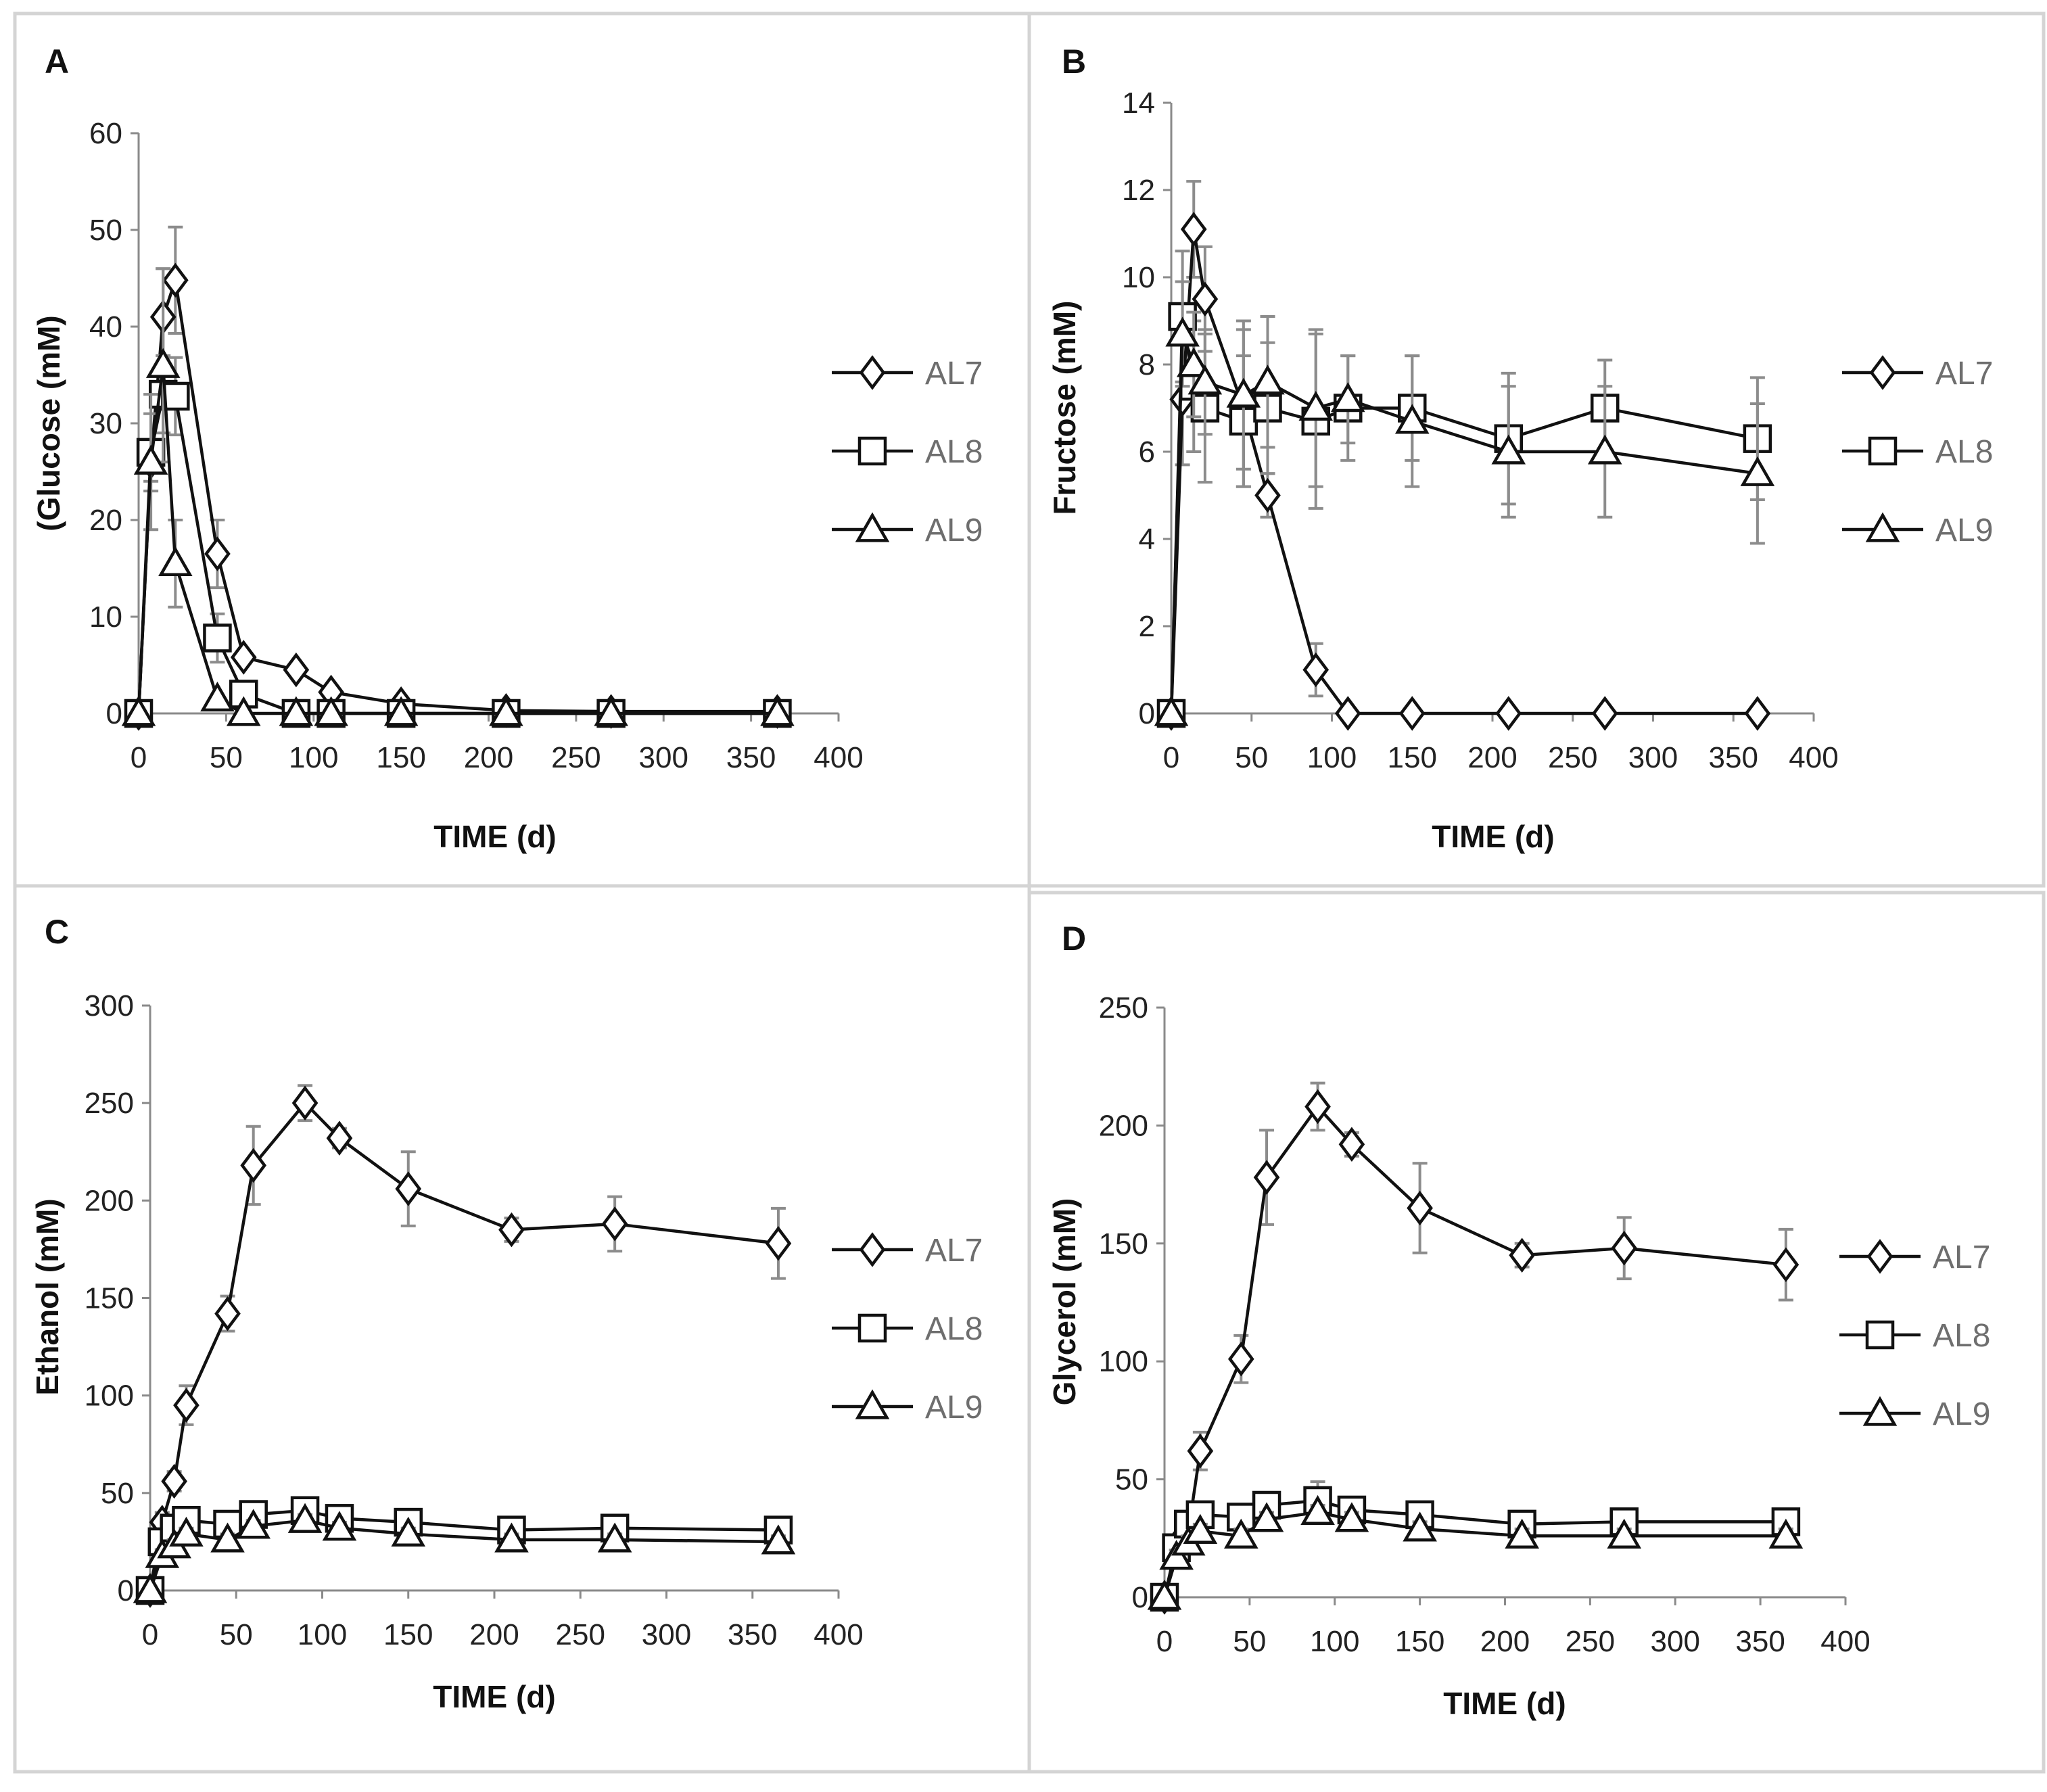 Image resolution: width=2047 pixels, height=1792 pixels. What do you see at coordinates (1064, 1302) in the screenshot?
I see `y-axis-title: Glycerol (mM)` at bounding box center [1064, 1302].